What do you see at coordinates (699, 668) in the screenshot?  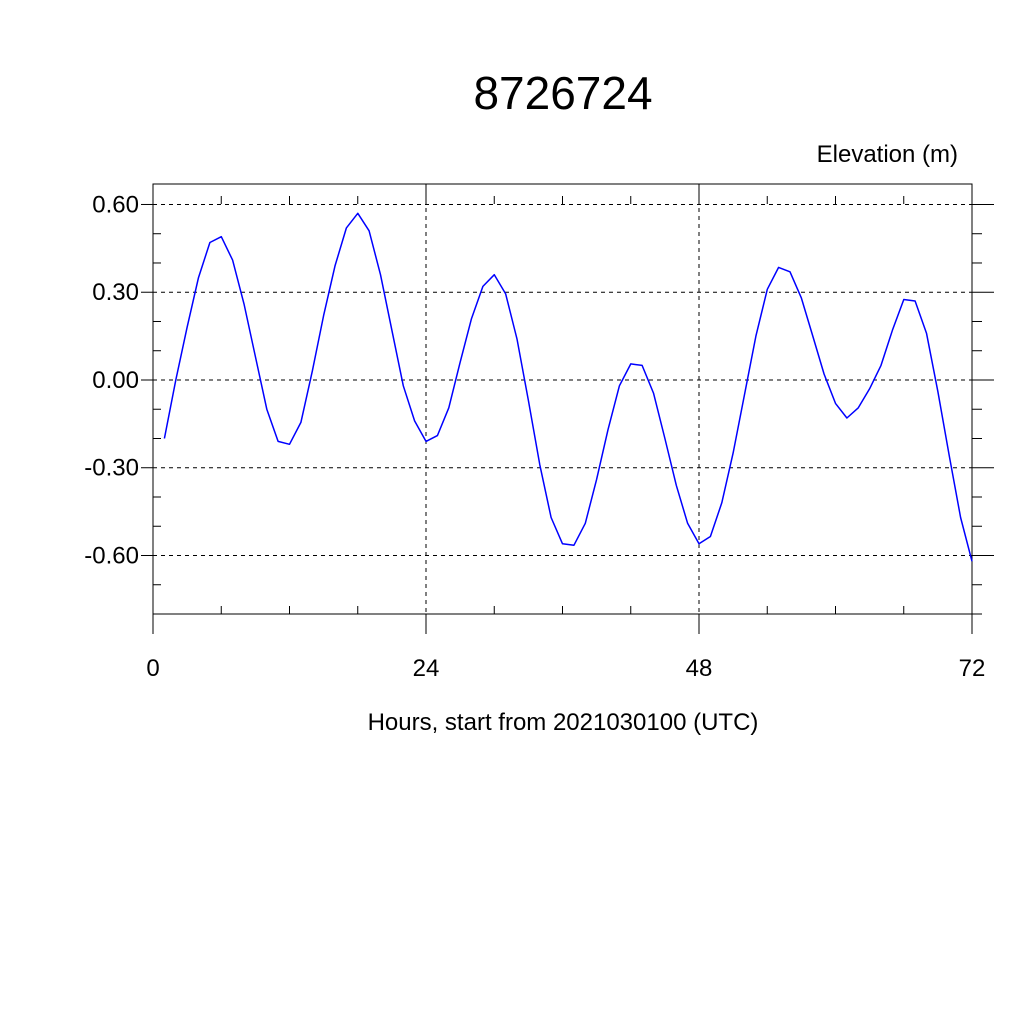 I see `x-tick-label: 48` at bounding box center [699, 668].